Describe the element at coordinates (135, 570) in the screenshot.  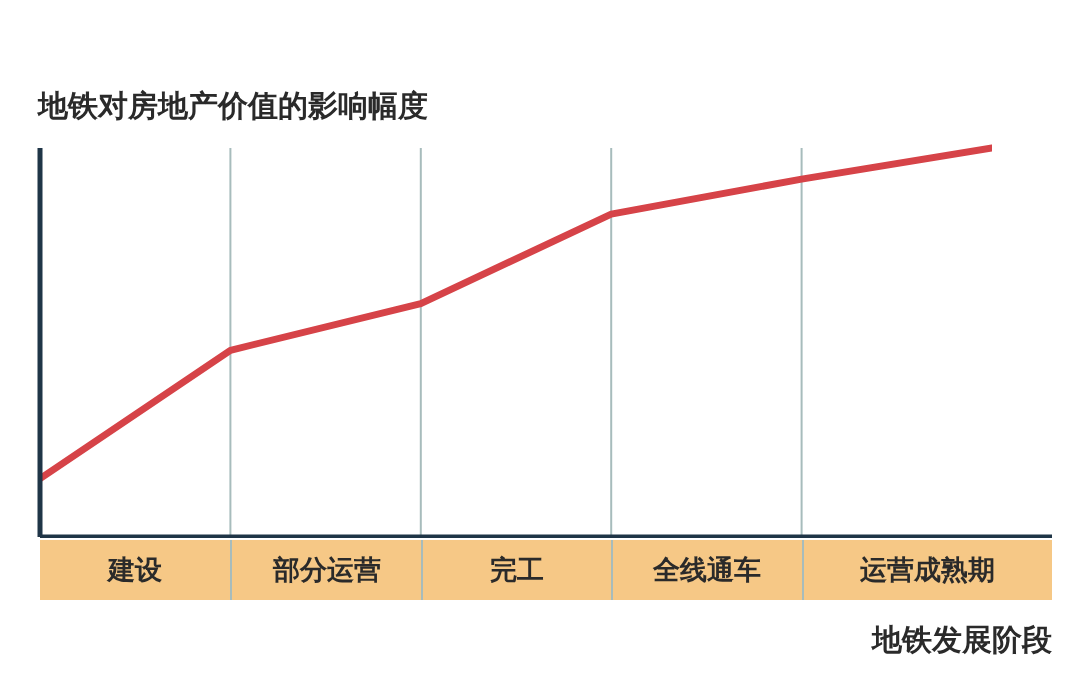
I see `text: 建设` at that location.